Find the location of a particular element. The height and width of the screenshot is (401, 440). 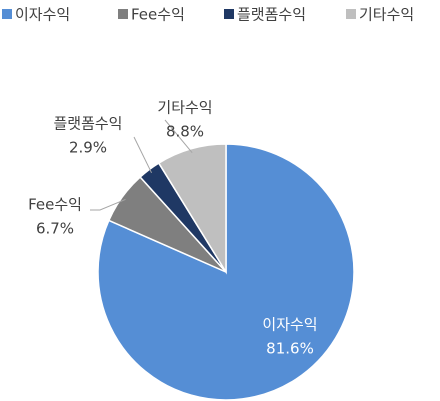

pie-slice is located at coordinates (192, 209).